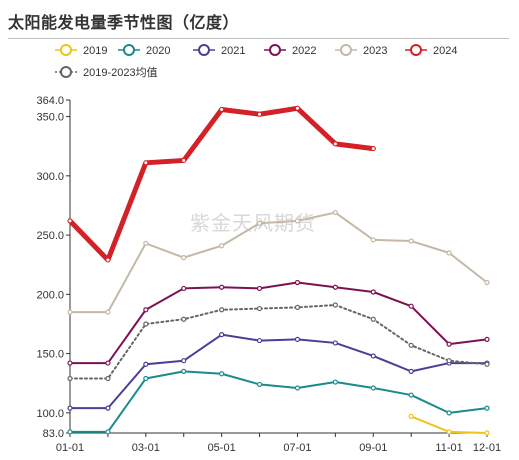  I want to click on legend-item-2021: 2021, so click(219, 50).